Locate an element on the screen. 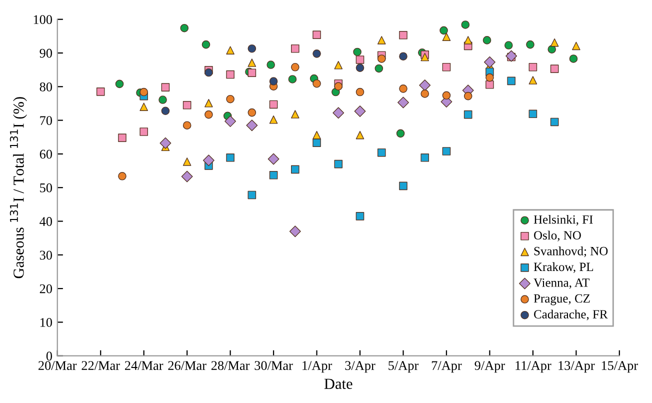 The image size is (652, 403). x-tick-label: 20/Mar is located at coordinates (57, 365).